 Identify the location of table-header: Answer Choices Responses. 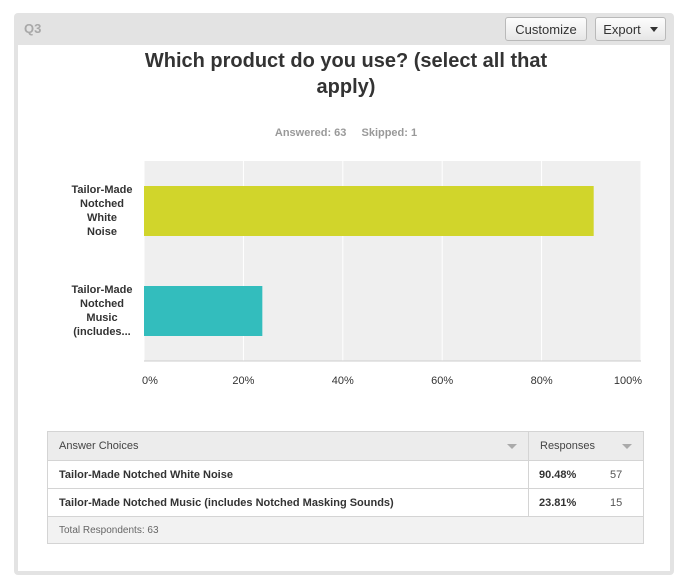
(345, 446).